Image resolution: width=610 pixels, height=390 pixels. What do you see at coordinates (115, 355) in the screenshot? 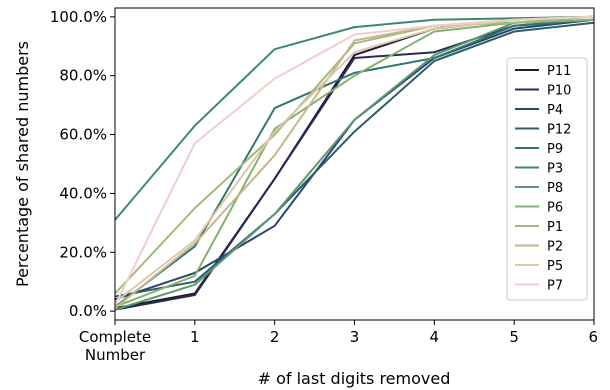
I see `x-tick-label-line: Number` at bounding box center [115, 355].